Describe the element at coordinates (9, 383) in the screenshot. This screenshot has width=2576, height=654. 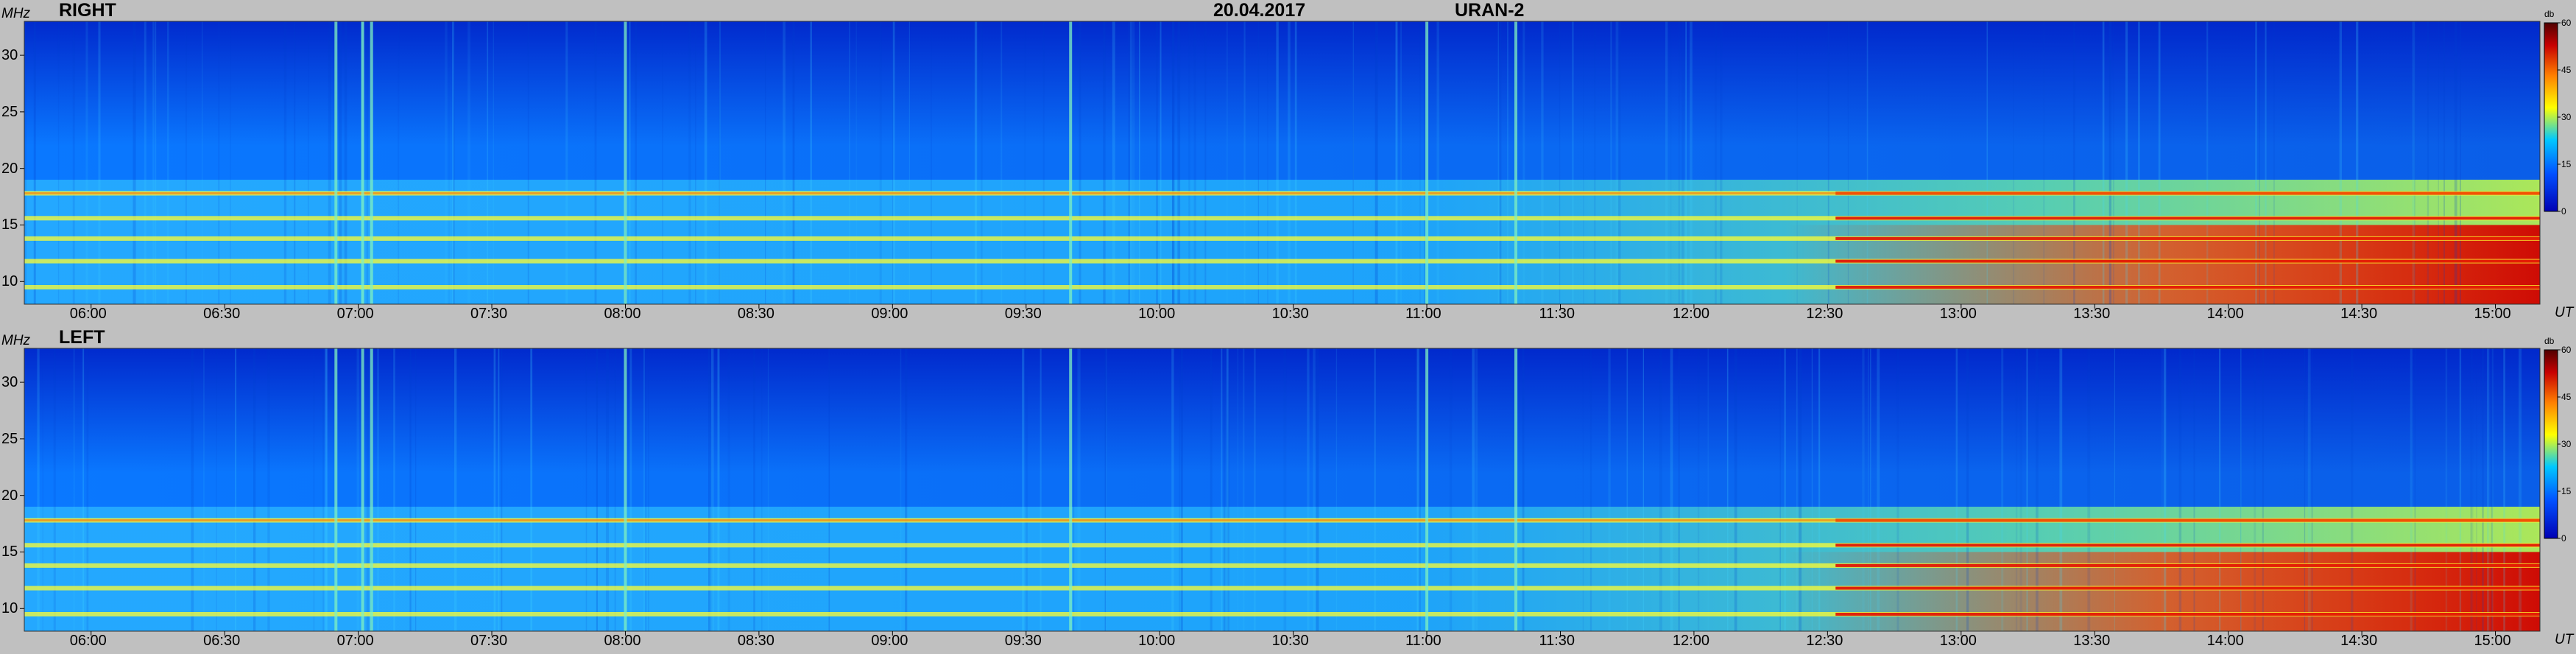
I see `y-tick-label: 30` at that location.